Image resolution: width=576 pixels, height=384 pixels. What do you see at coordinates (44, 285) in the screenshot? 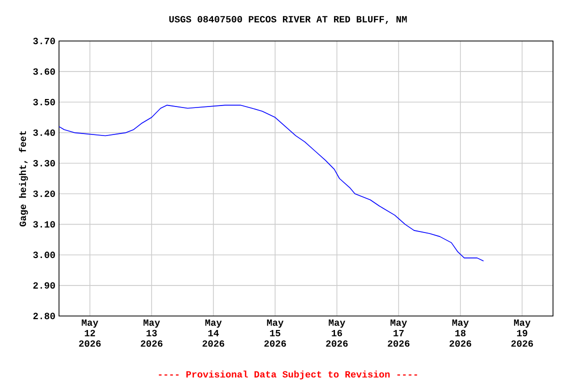
I see `y-tick-label: 2.90` at bounding box center [44, 285].